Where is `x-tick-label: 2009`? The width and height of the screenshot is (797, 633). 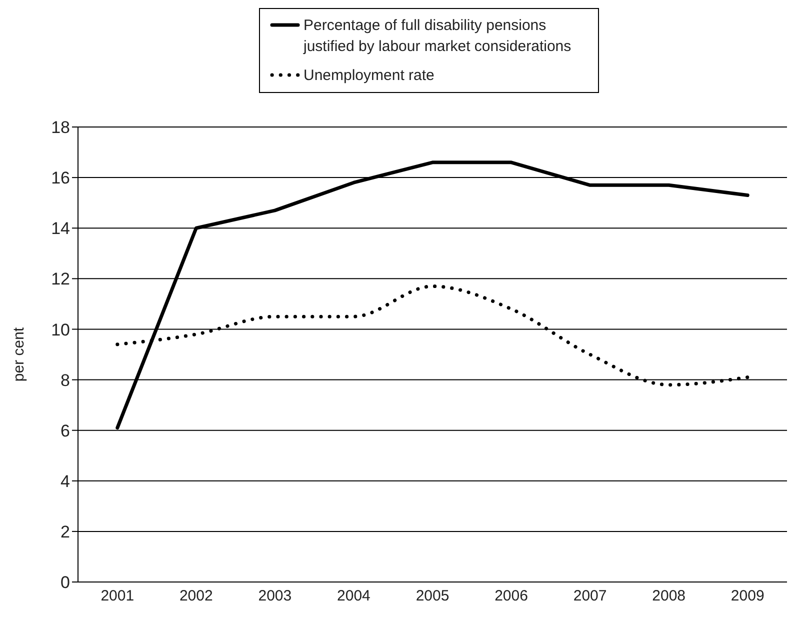
x-tick-label: 2009 is located at coordinates (747, 596).